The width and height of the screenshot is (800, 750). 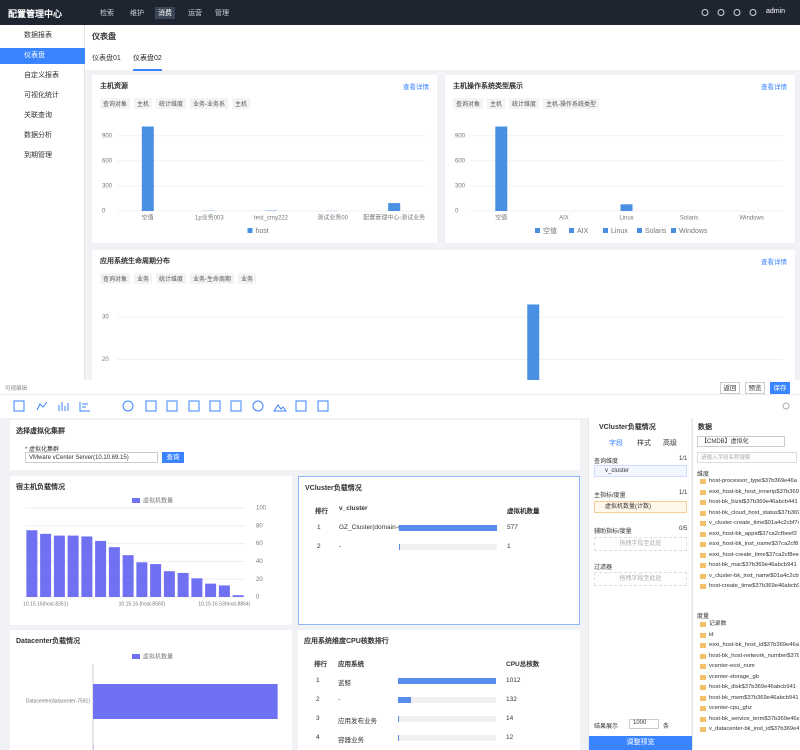 What do you see at coordinates (104, 212) in the screenshot?
I see `y-tick-label: 0` at bounding box center [104, 212].